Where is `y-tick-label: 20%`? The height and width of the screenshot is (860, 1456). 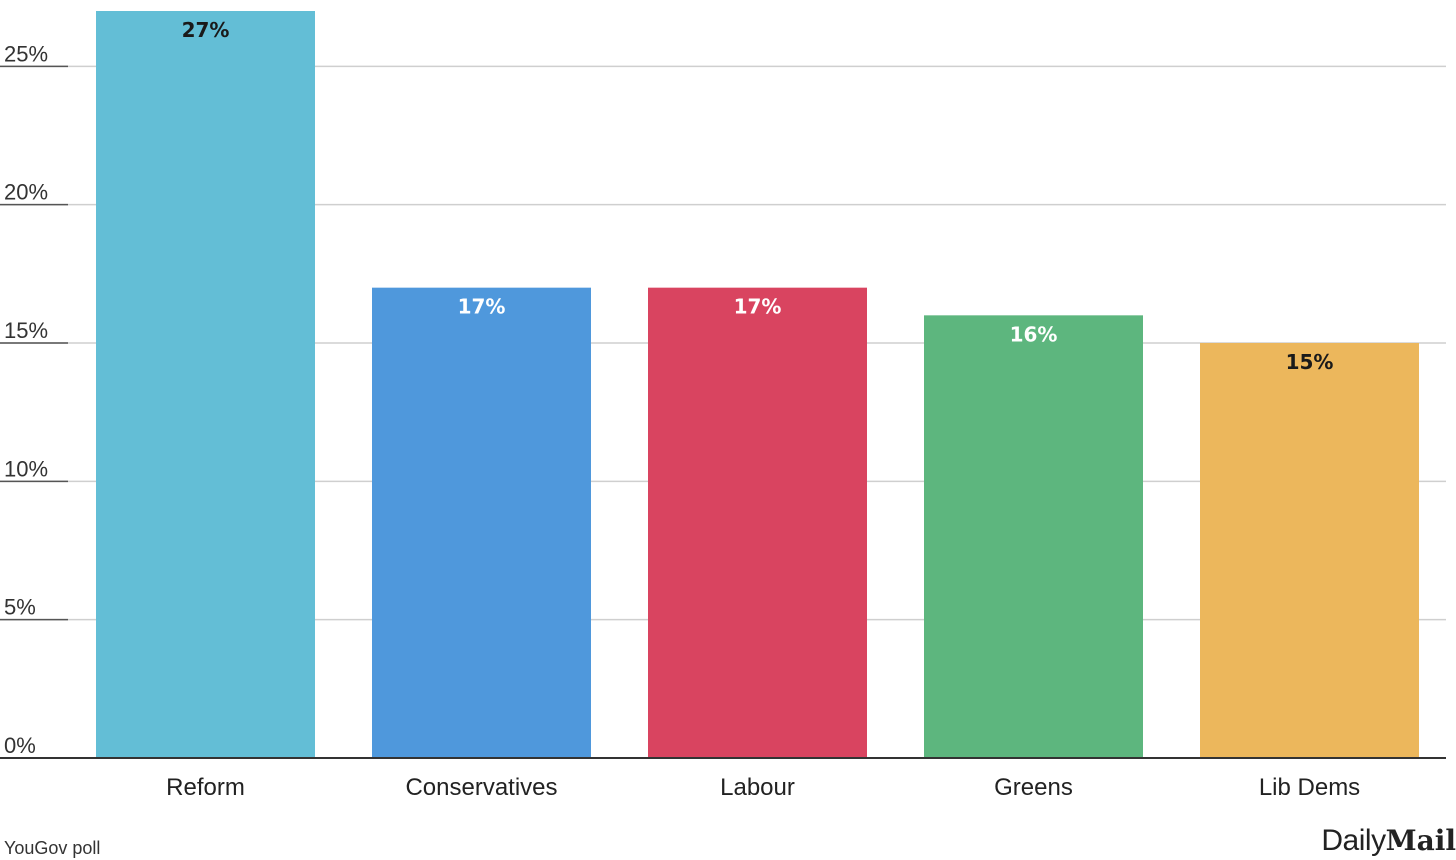
y-tick-label: 20% is located at coordinates (26, 192).